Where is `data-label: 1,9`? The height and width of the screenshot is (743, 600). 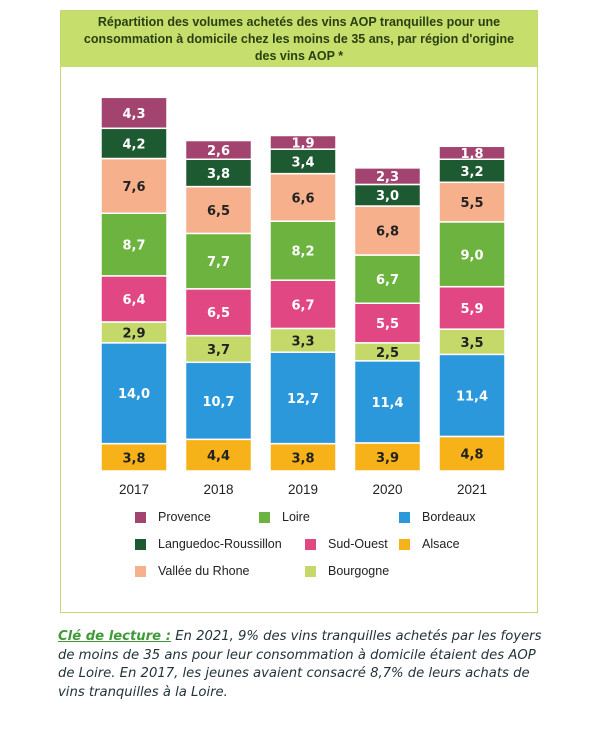
data-label: 1,9 is located at coordinates (302, 143).